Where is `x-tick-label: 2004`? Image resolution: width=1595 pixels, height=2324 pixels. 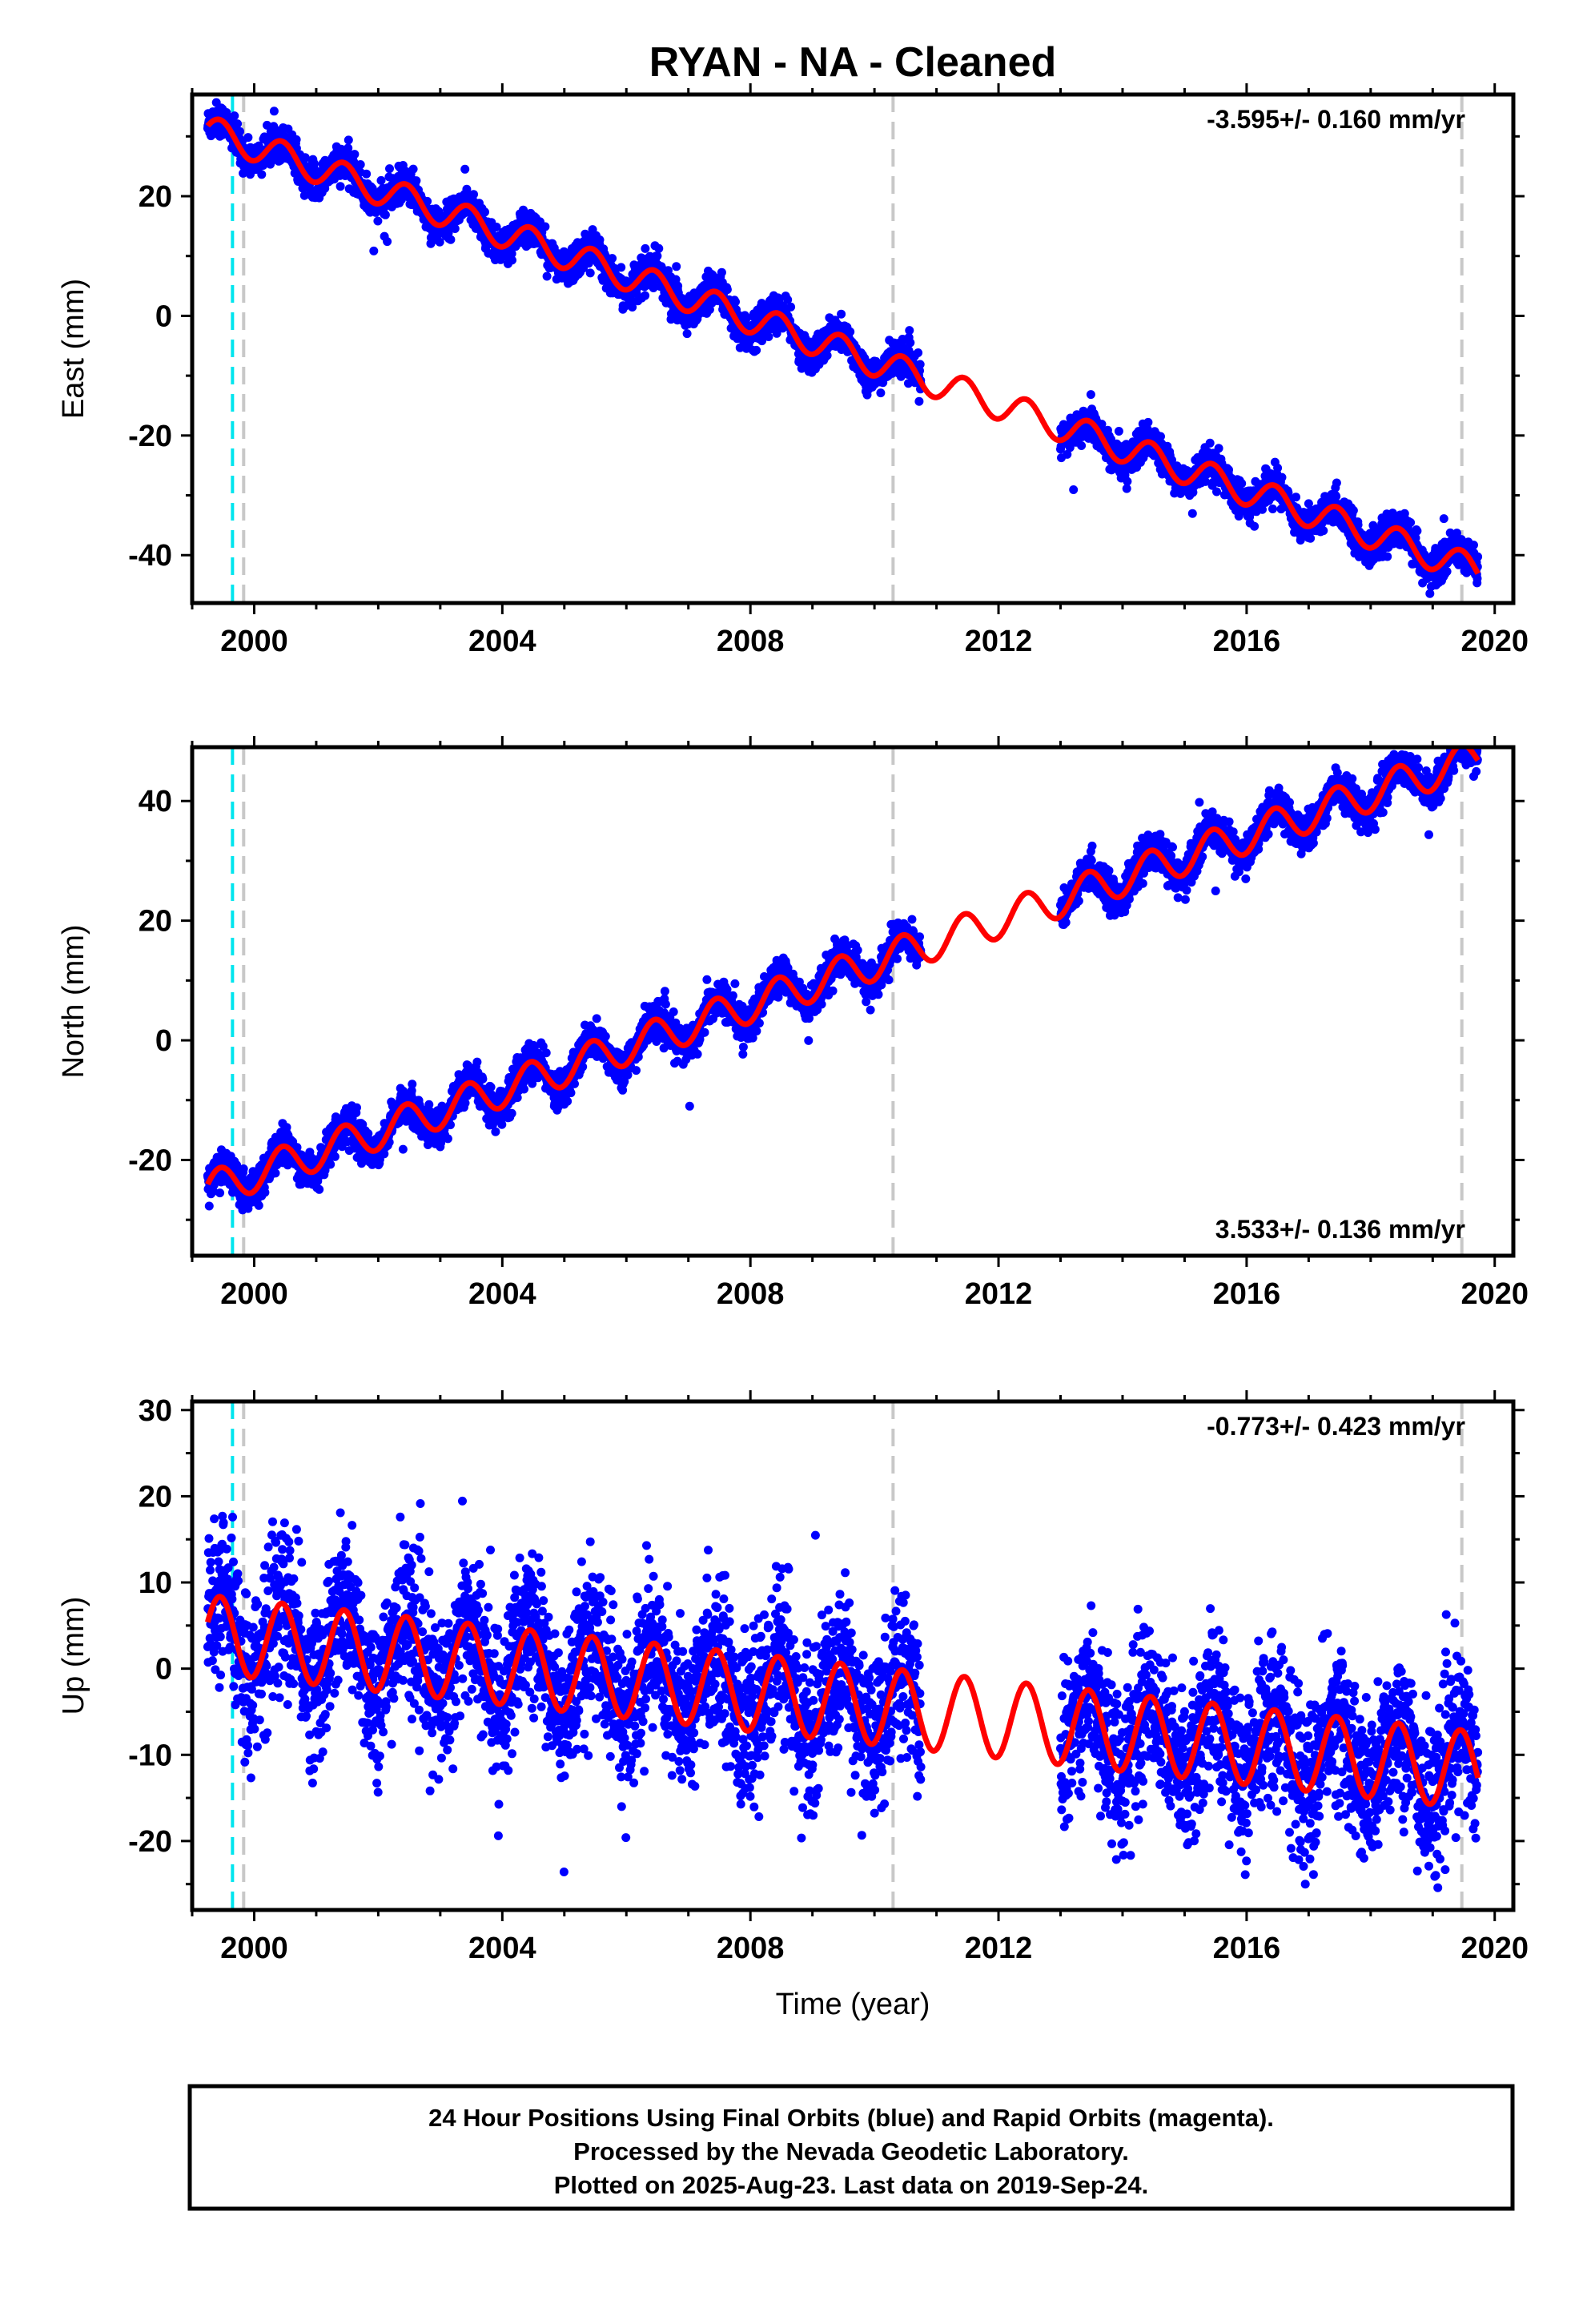
x-tick-label: 2004 is located at coordinates (502, 641).